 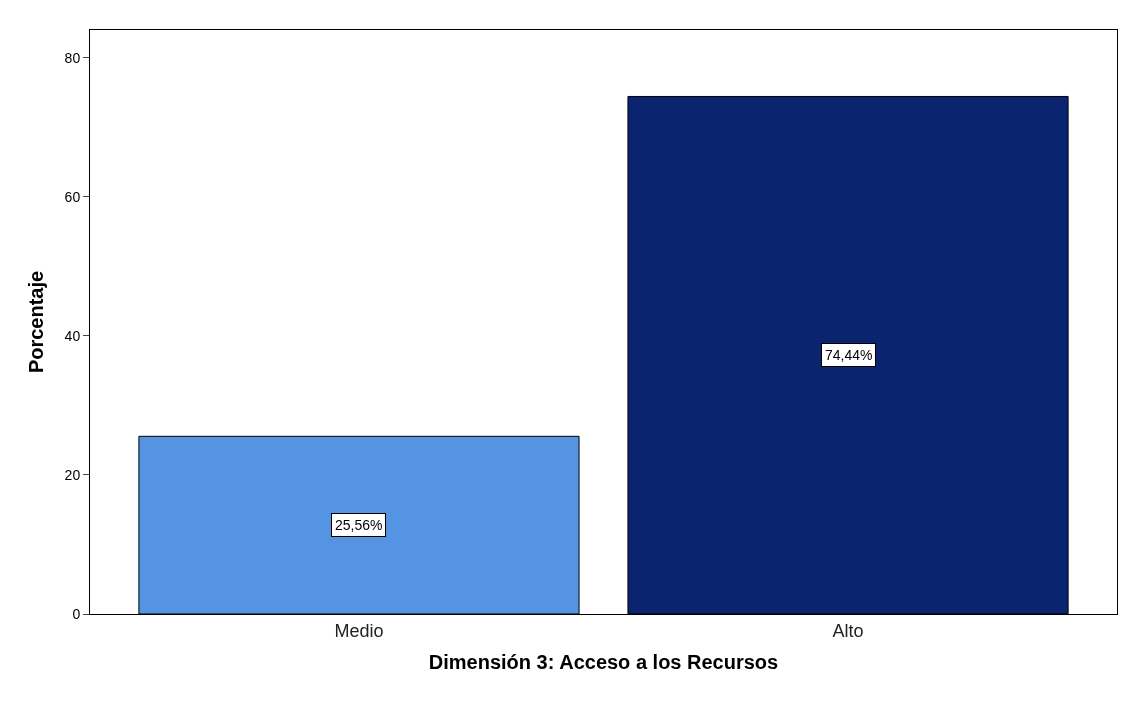 I want to click on y-tick-label: 60, so click(x=72, y=196).